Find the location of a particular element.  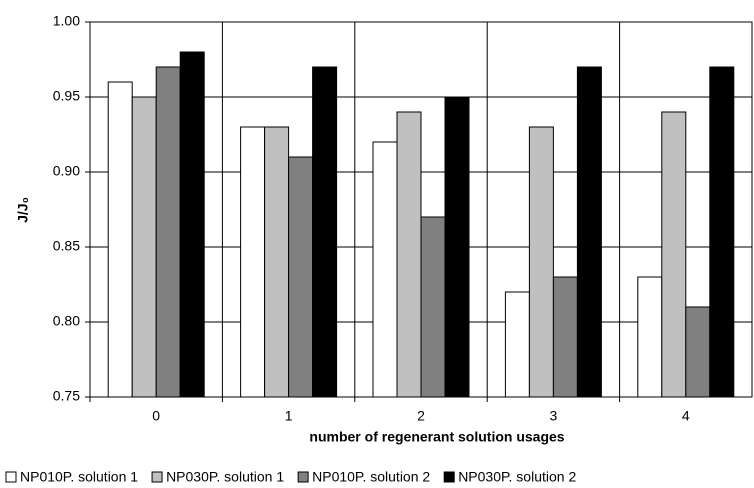

y-tick-label: 0.90 is located at coordinates (66, 171).